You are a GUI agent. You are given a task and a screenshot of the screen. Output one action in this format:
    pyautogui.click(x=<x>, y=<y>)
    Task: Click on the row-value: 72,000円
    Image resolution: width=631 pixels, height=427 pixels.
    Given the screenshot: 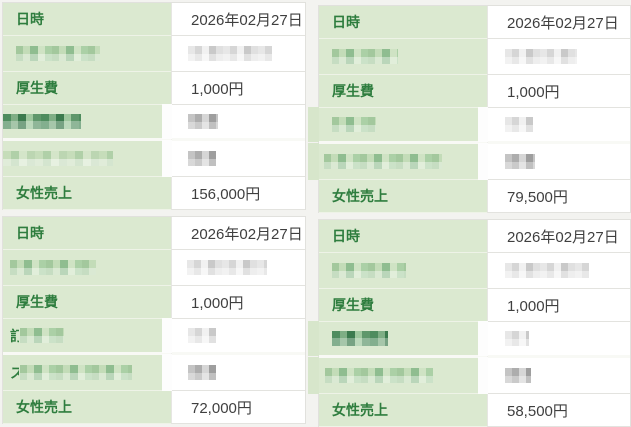 What is the action you would take?
    pyautogui.click(x=238, y=407)
    